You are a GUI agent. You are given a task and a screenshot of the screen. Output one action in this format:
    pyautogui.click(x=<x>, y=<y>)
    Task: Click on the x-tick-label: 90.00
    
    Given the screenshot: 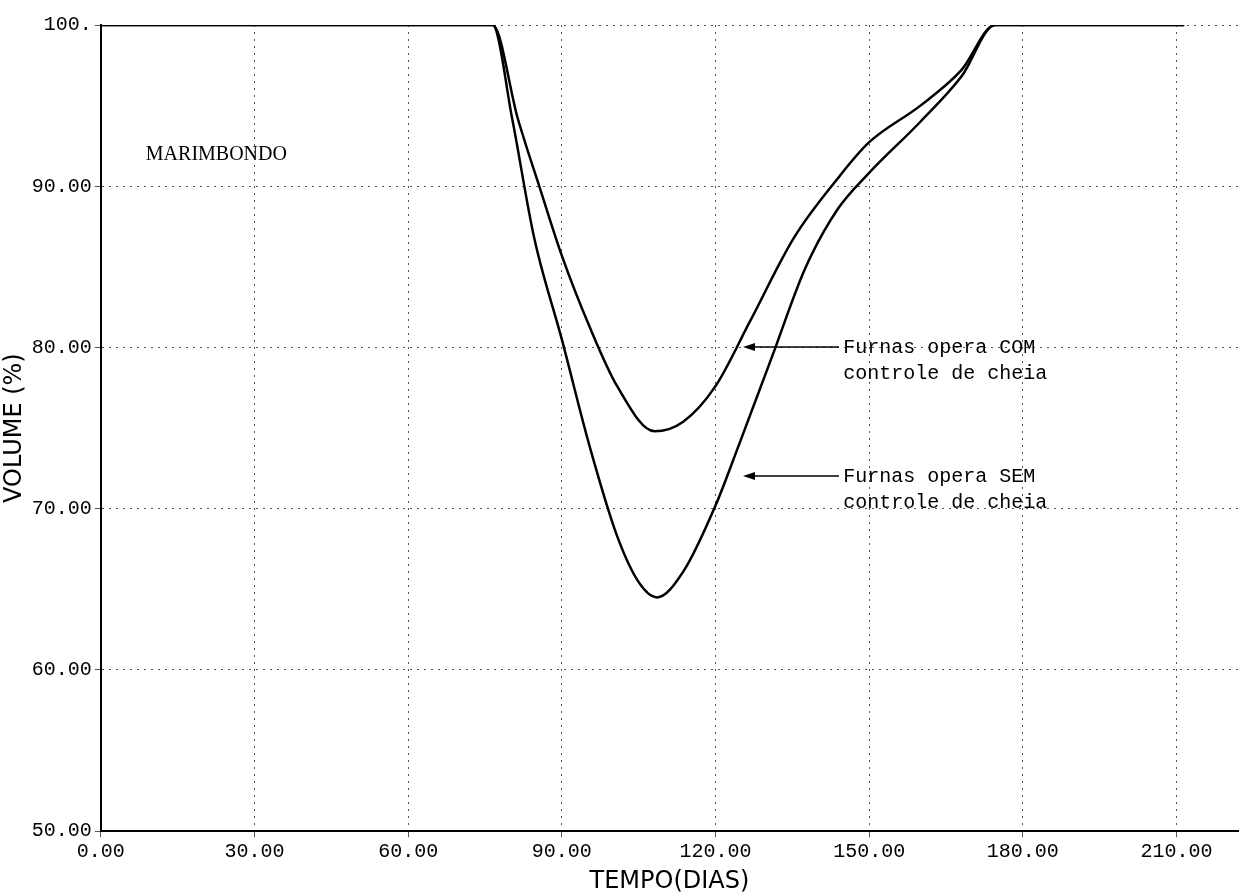 What is the action you would take?
    pyautogui.click(x=561, y=852)
    